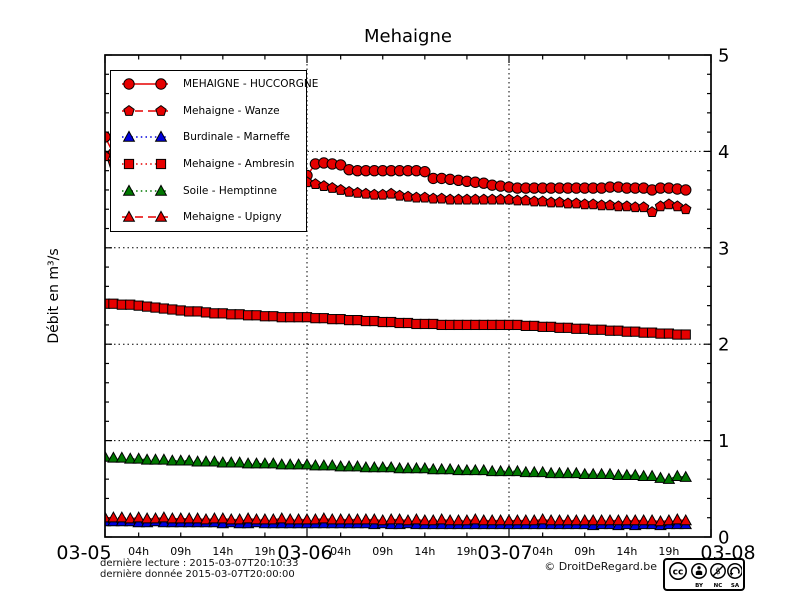 This screenshot has width=800, height=600. I want to click on cc-sa-icon: SA, so click(734, 575).